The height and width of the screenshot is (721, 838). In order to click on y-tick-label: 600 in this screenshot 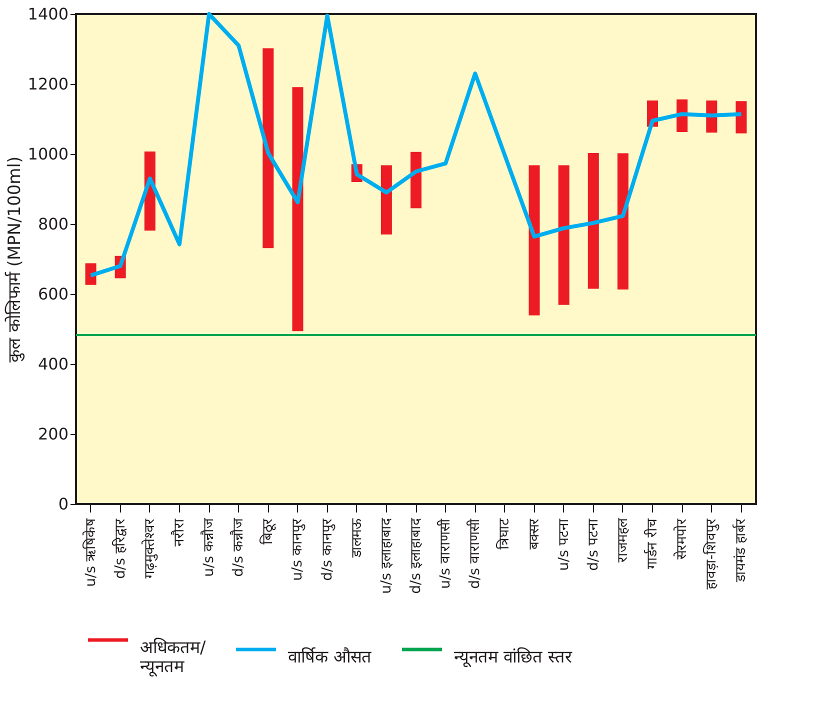, I will do `click(53, 294)`.